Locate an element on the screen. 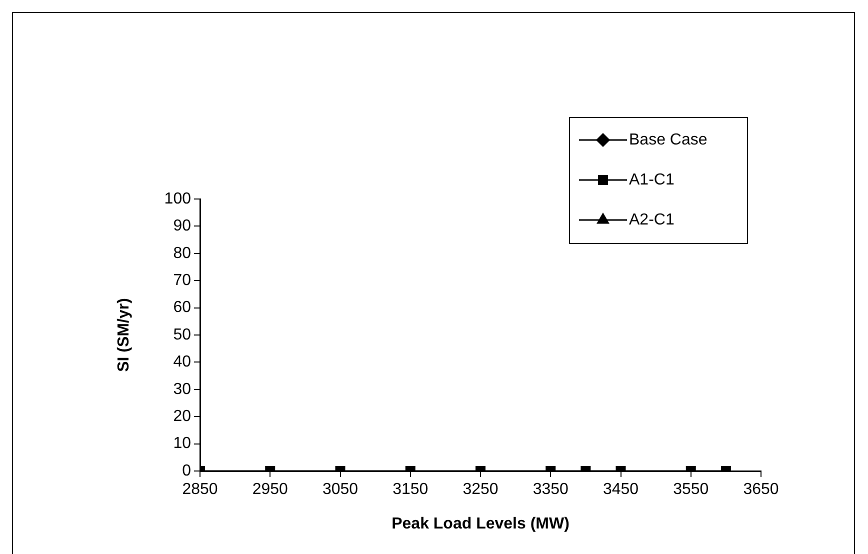  y-tick-label: 60 is located at coordinates (182, 307).